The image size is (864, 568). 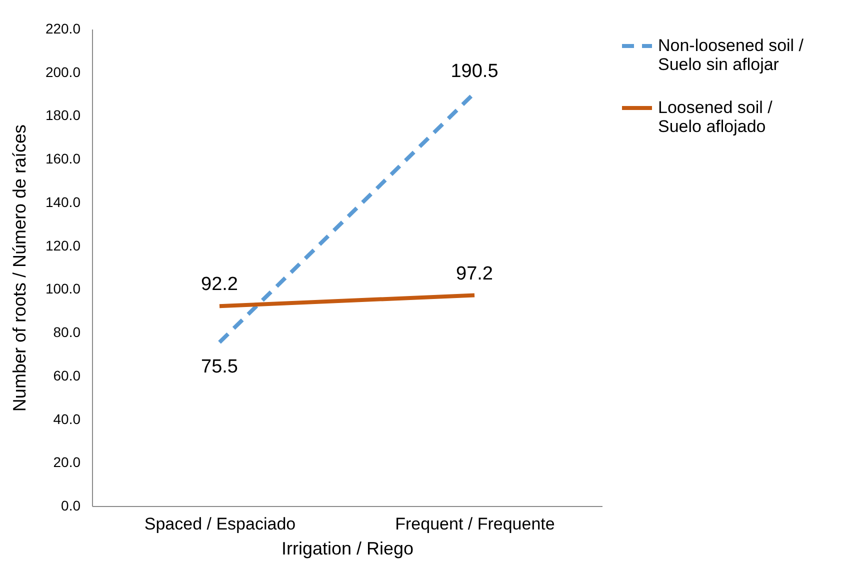 What do you see at coordinates (67, 462) in the screenshot?
I see `y-tick-label: 20.0` at bounding box center [67, 462].